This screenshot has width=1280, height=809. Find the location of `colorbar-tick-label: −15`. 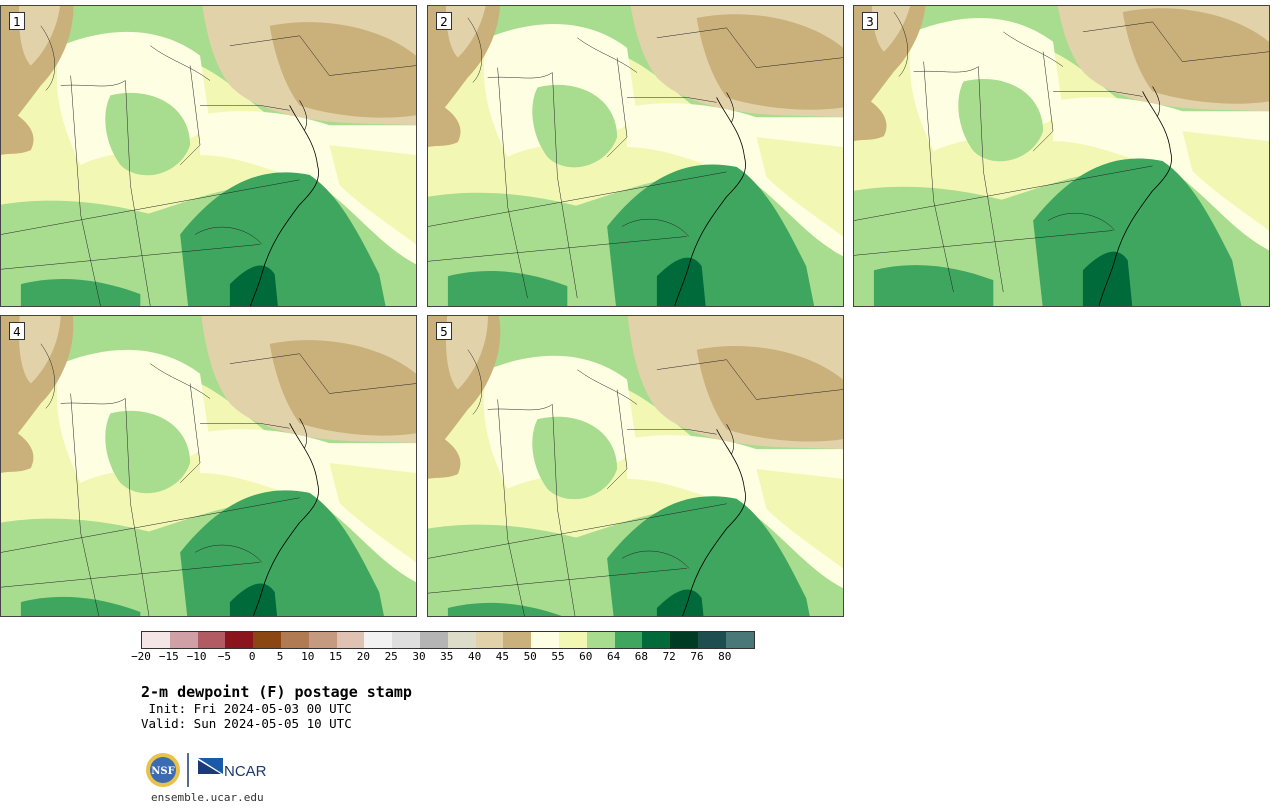

colorbar-tick-label: −15 is located at coordinates (168, 656).